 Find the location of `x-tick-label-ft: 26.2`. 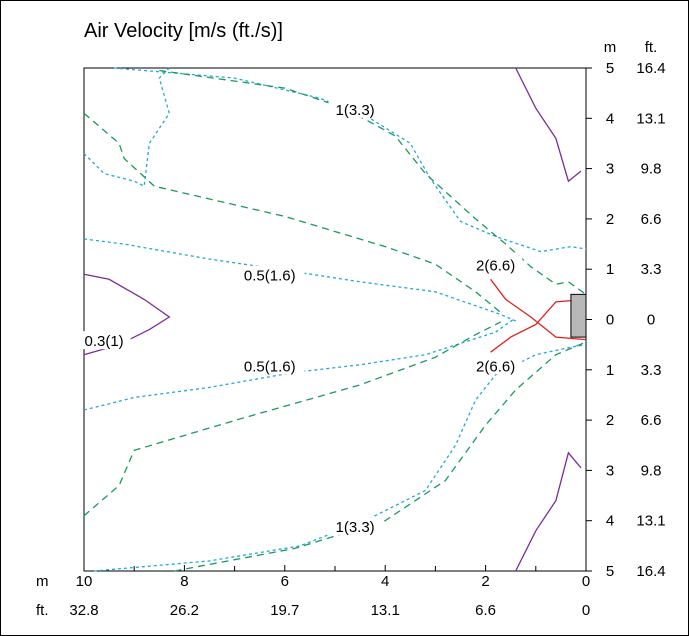

x-tick-label-ft: 26.2 is located at coordinates (184, 610).